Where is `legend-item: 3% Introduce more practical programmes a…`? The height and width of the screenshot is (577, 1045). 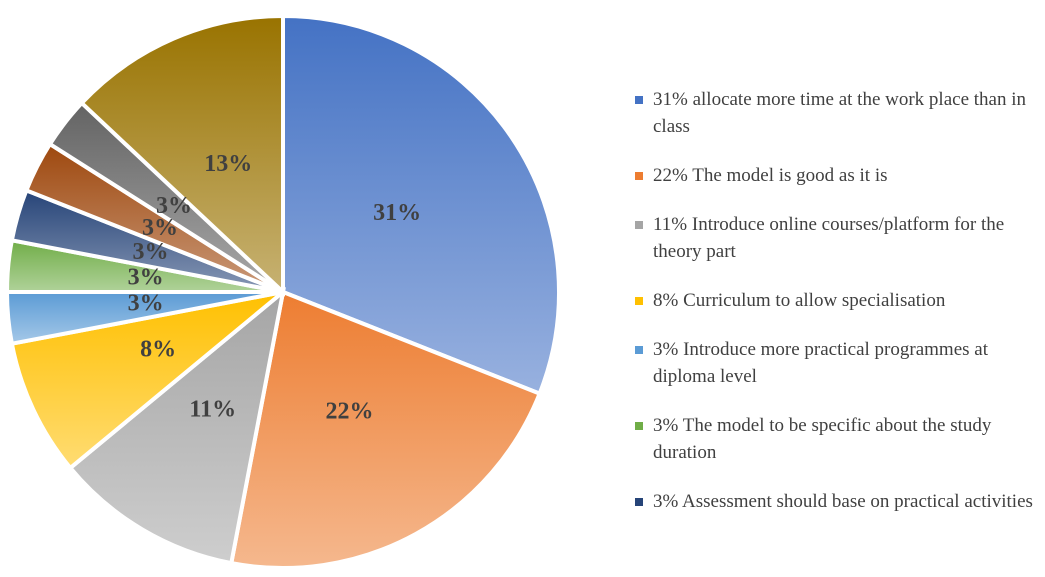 legend-item: 3% Introduce more practical programmes a… is located at coordinates (835, 363).